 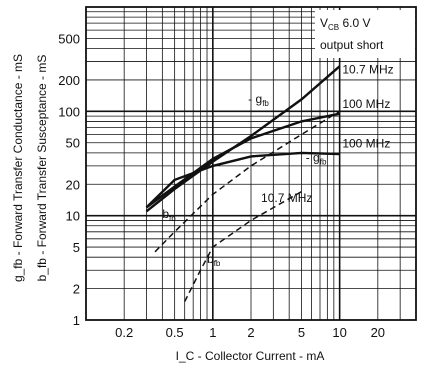 What do you see at coordinates (76, 247) in the screenshot?
I see `y-tick-label: 5` at bounding box center [76, 247].